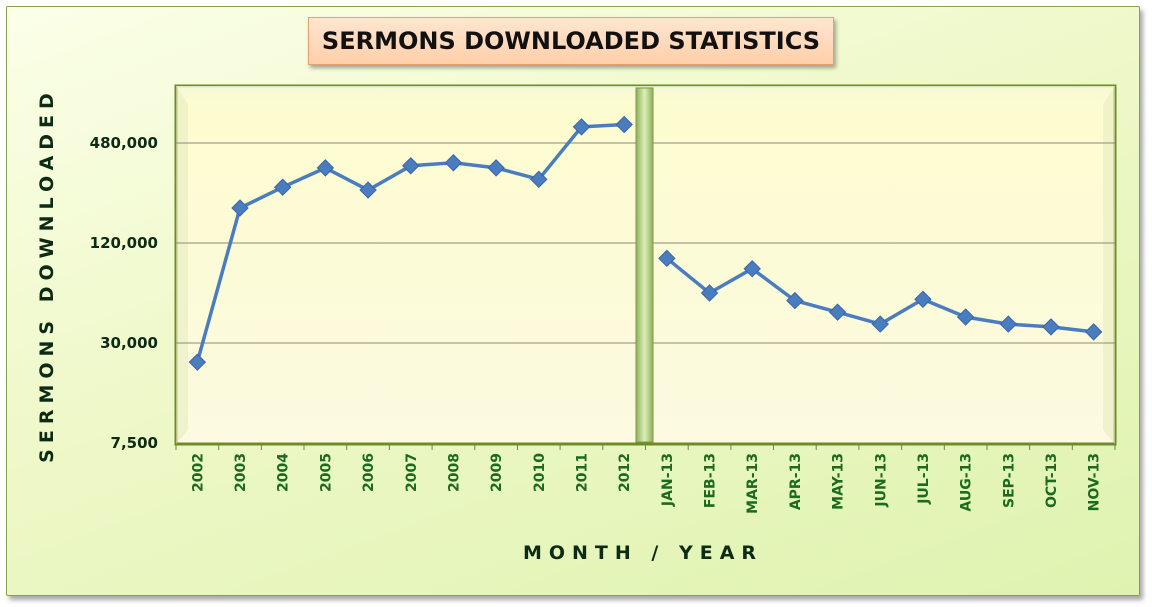  I want to click on period-divider-bar, so click(644, 265).